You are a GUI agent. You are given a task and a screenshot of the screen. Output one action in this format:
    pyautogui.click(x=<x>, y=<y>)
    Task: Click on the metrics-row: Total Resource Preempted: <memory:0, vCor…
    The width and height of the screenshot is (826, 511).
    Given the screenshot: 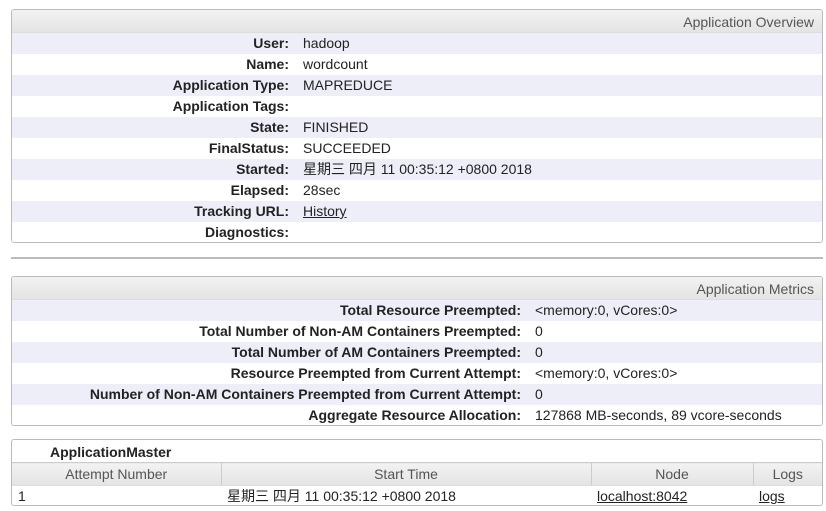 What is the action you would take?
    pyautogui.click(x=417, y=310)
    